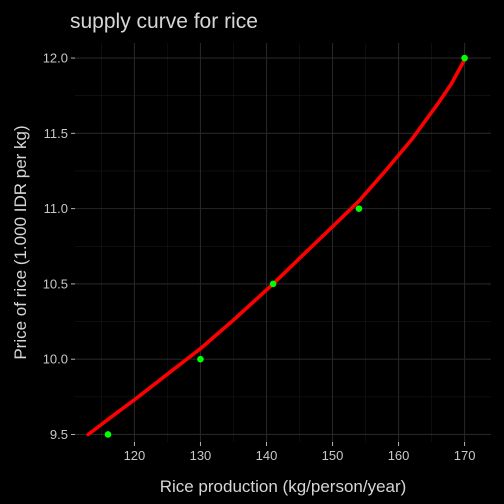  What do you see at coordinates (56, 133) in the screenshot?
I see `y-tick-label: 11.5` at bounding box center [56, 133].